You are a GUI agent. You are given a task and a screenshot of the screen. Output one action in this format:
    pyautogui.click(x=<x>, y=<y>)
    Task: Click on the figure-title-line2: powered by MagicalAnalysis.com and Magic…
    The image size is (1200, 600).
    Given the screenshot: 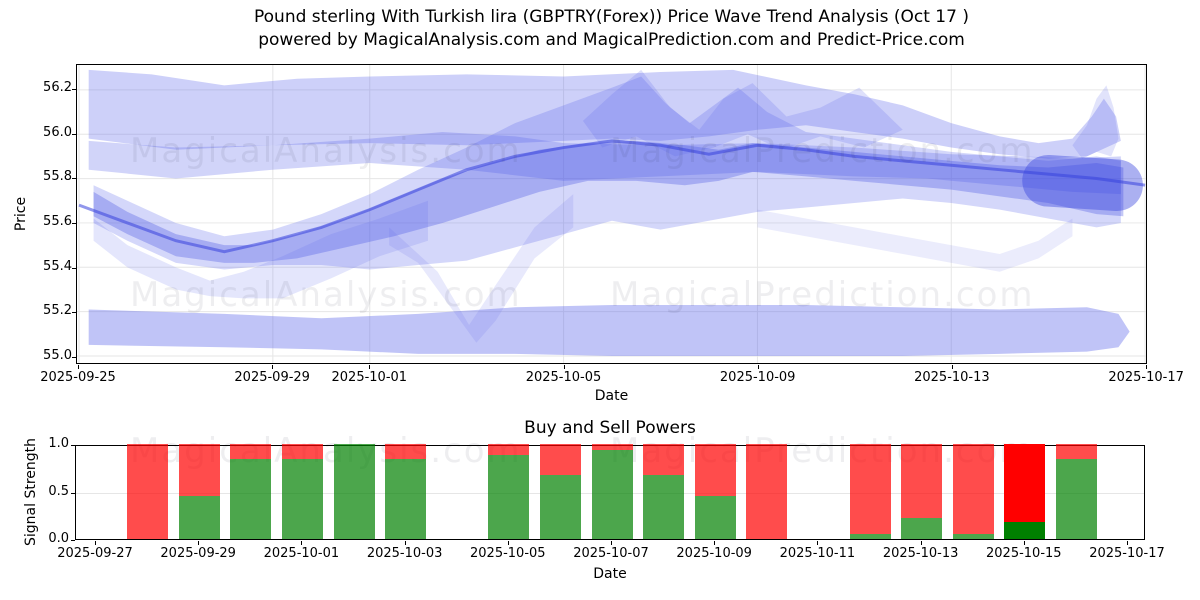 What is the action you would take?
    pyautogui.click(x=611, y=40)
    